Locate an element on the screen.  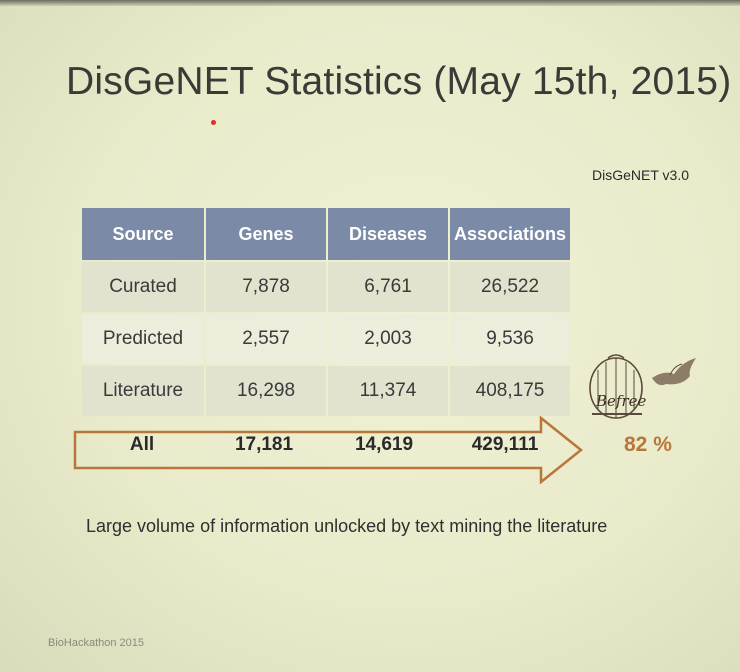
cell-source: Literature is located at coordinates (143, 391).